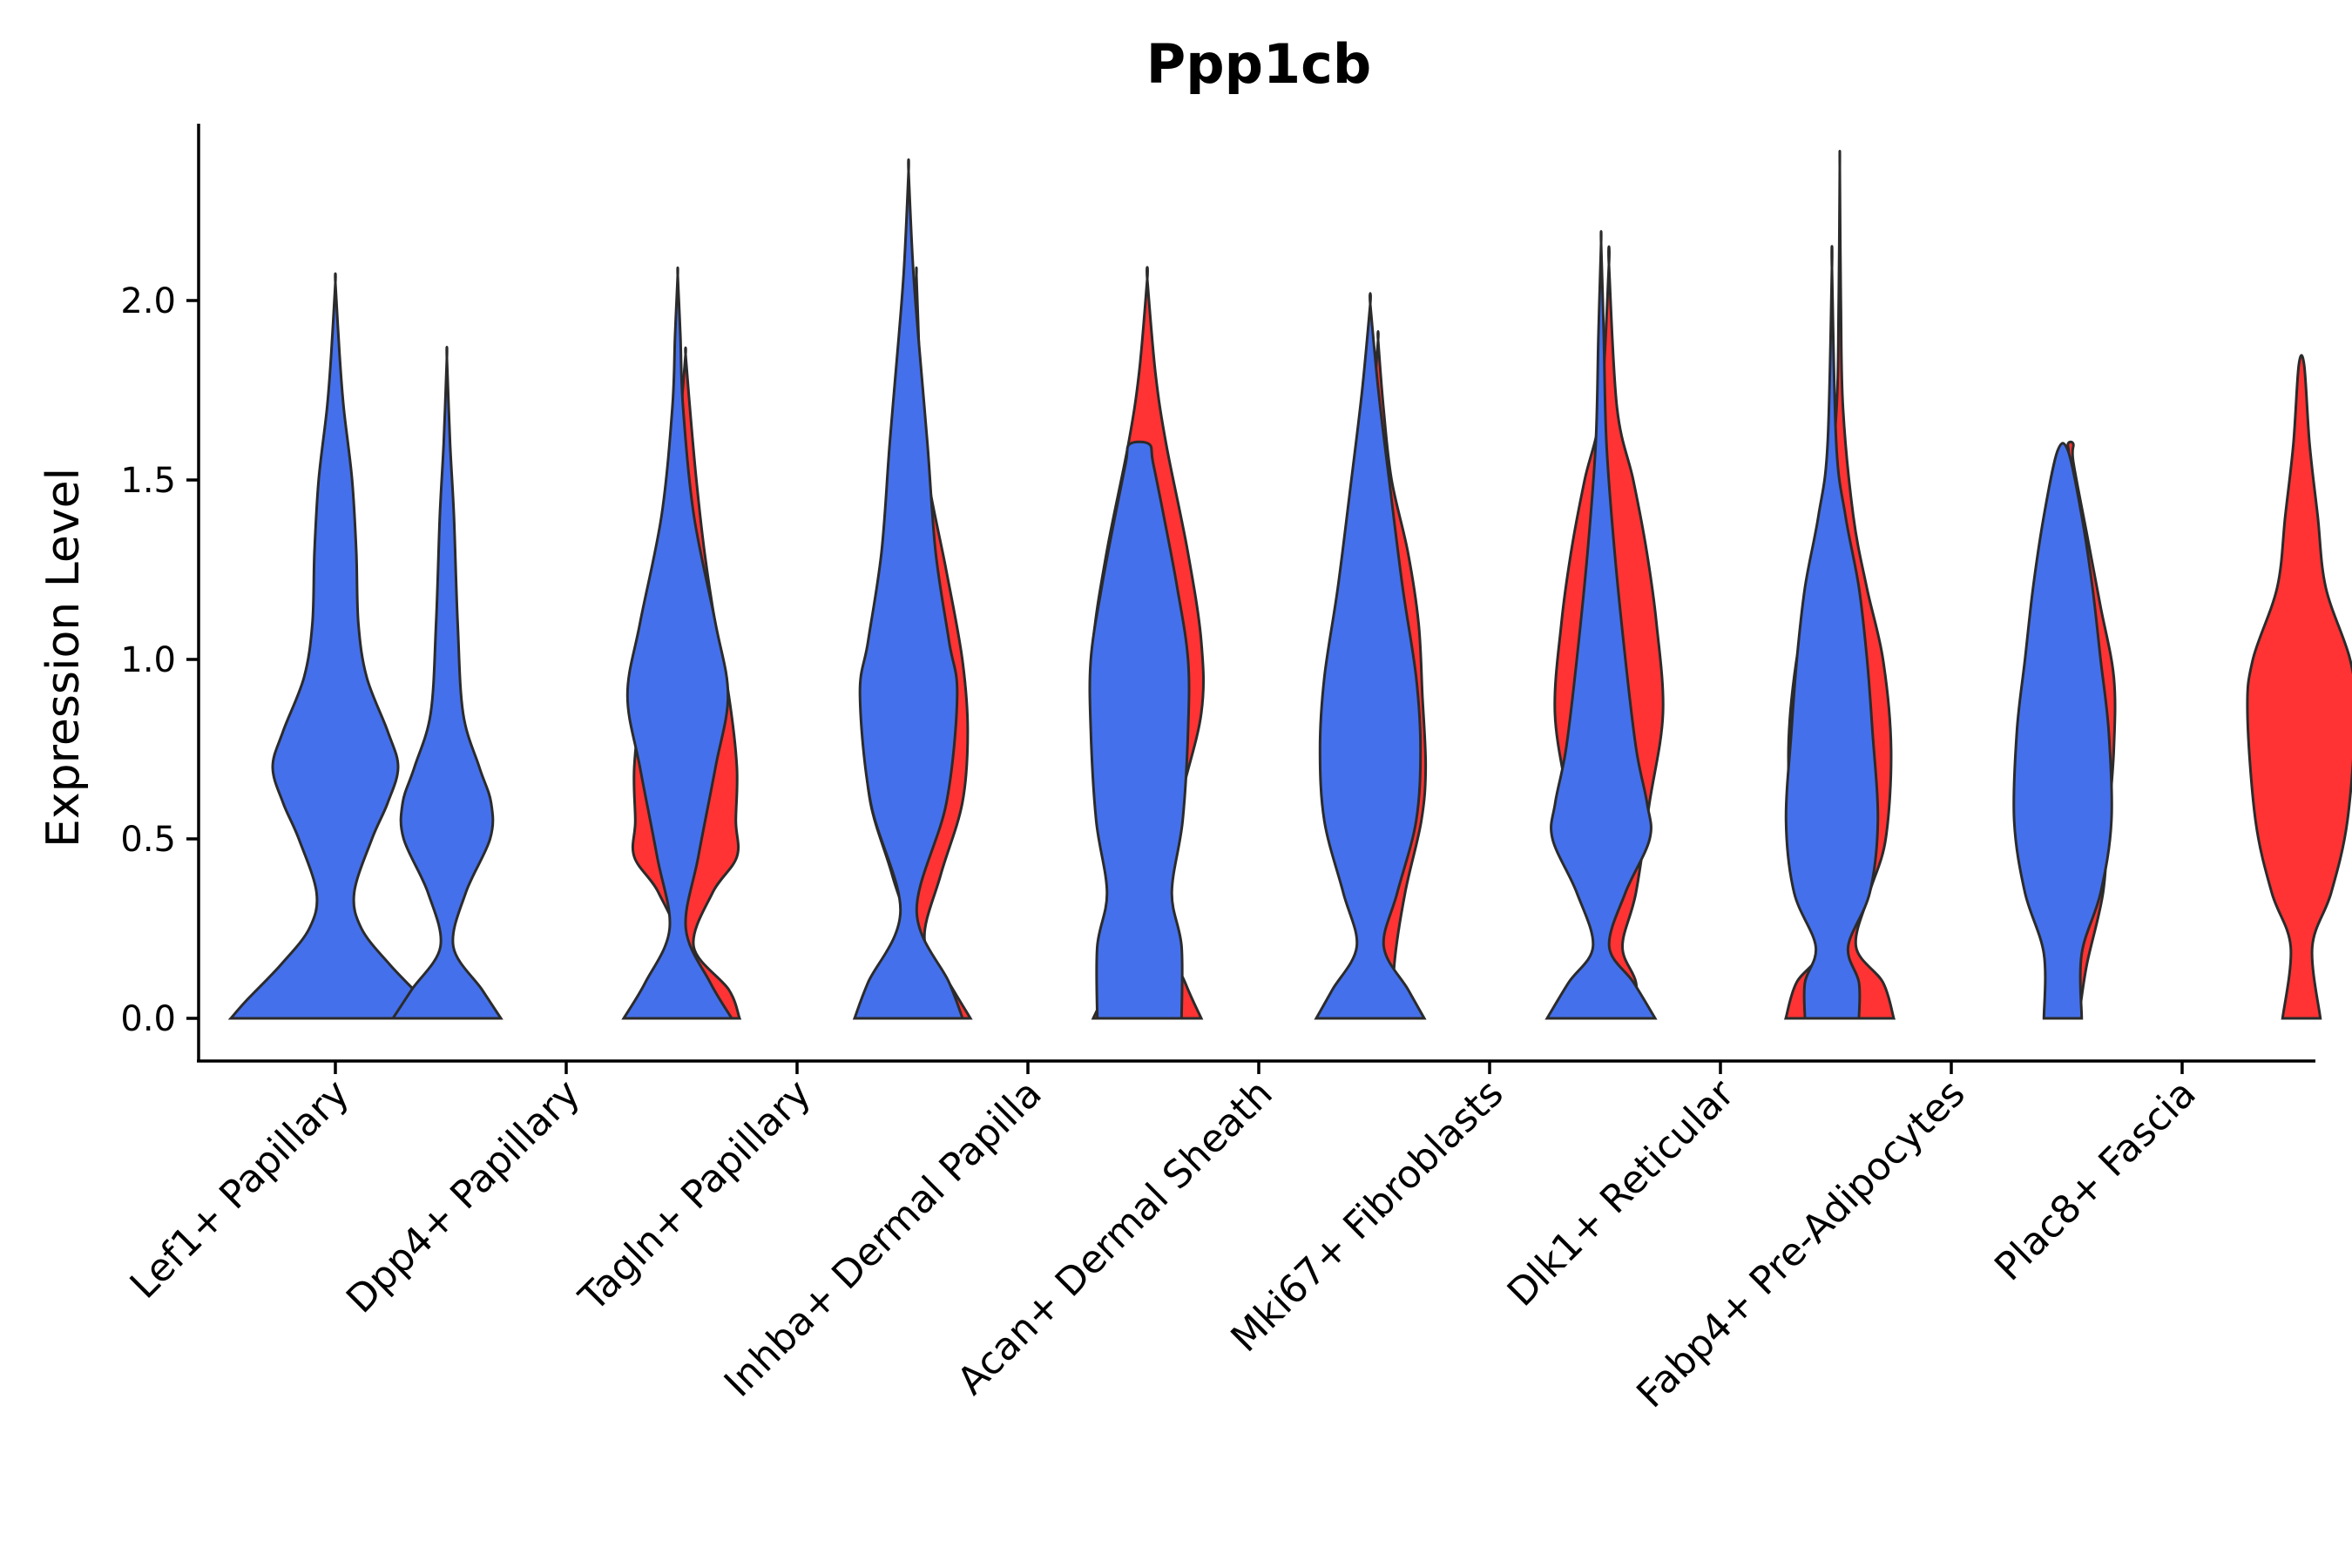 Image resolution: width=2352 pixels, height=1568 pixels. I want to click on y-tick-label: 2.0, so click(148, 301).